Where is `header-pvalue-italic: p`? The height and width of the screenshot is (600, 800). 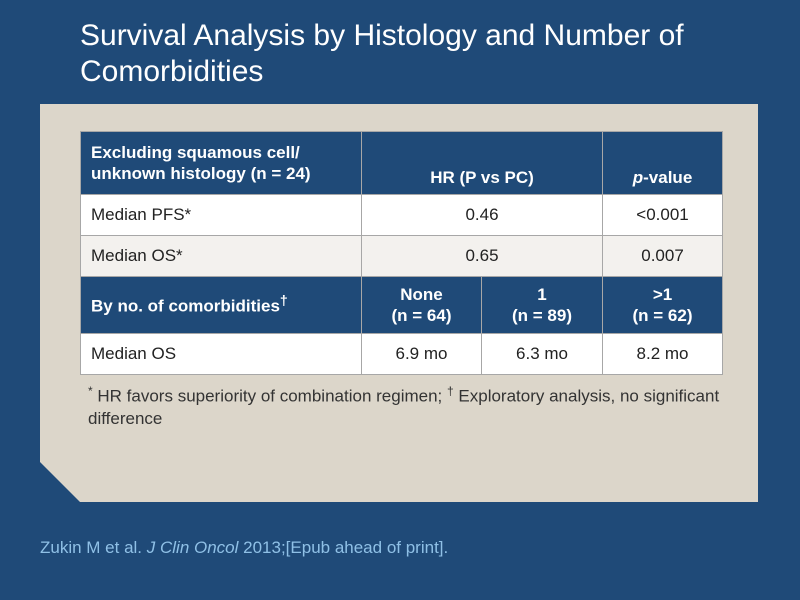
header-pvalue-italic: p is located at coordinates (638, 177).